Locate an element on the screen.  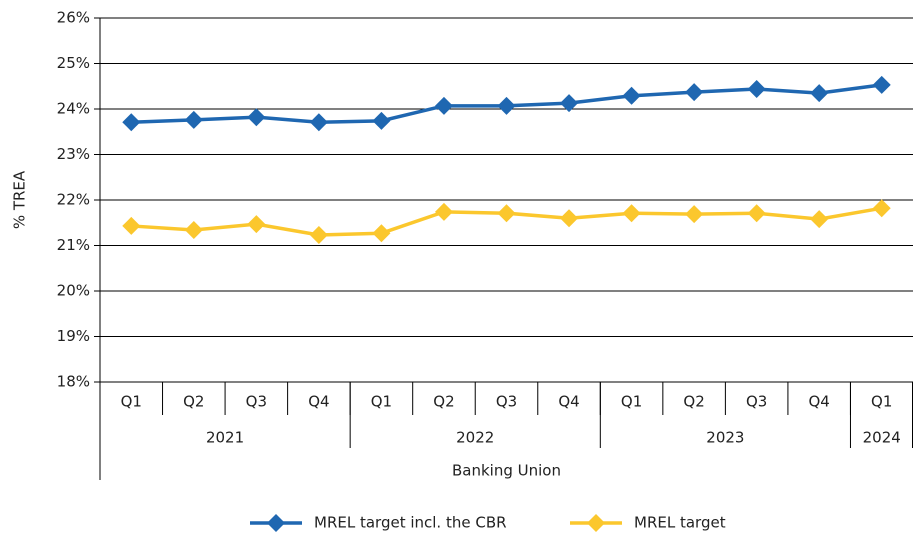
y-tick-label: 24% is located at coordinates (73, 109).